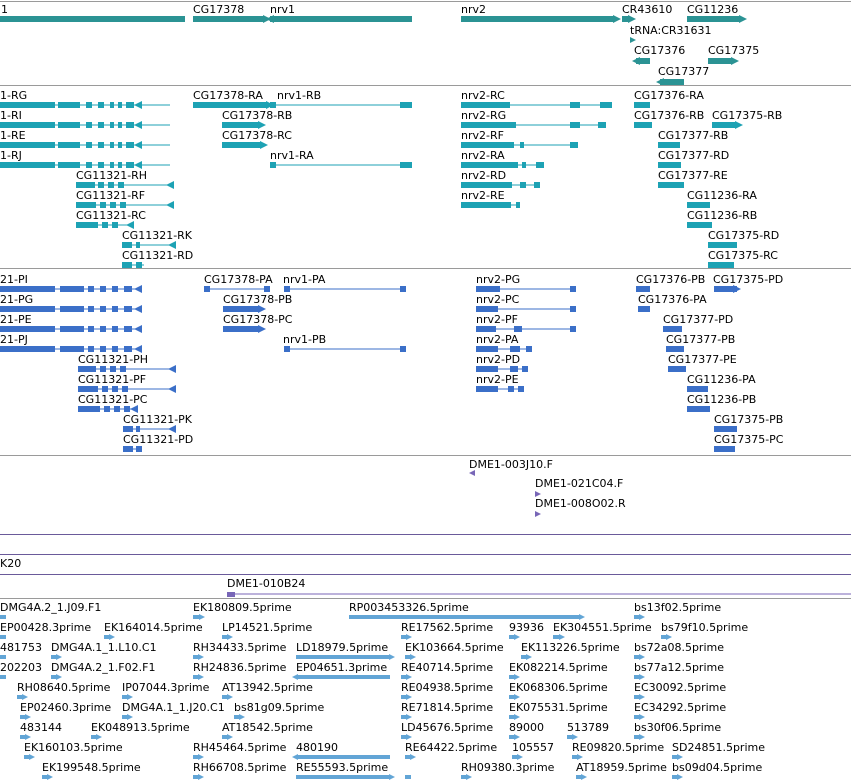  What do you see at coordinates (16, 319) in the screenshot?
I see `cds-feature-label: 21-PE` at bounding box center [16, 319].